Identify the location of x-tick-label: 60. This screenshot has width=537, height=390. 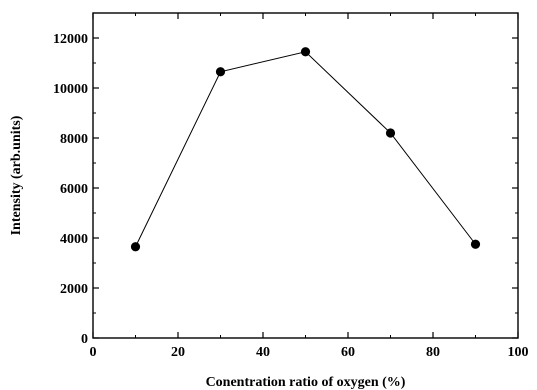
(348, 352).